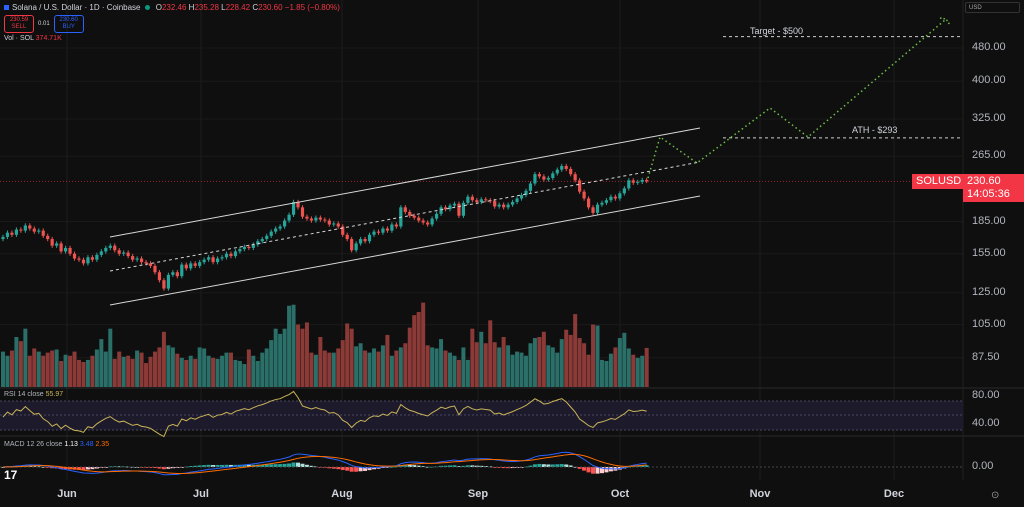  I want to click on volume-legend: Vol · SOL 374.71K, so click(33, 38).